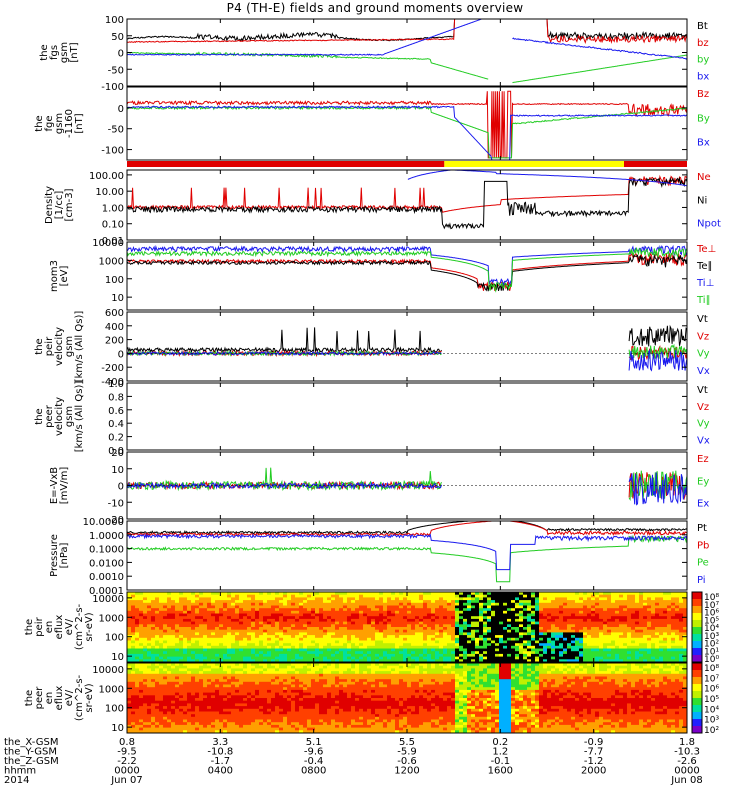  I want to click on y-tick-label: 100.00, so click(106, 176).